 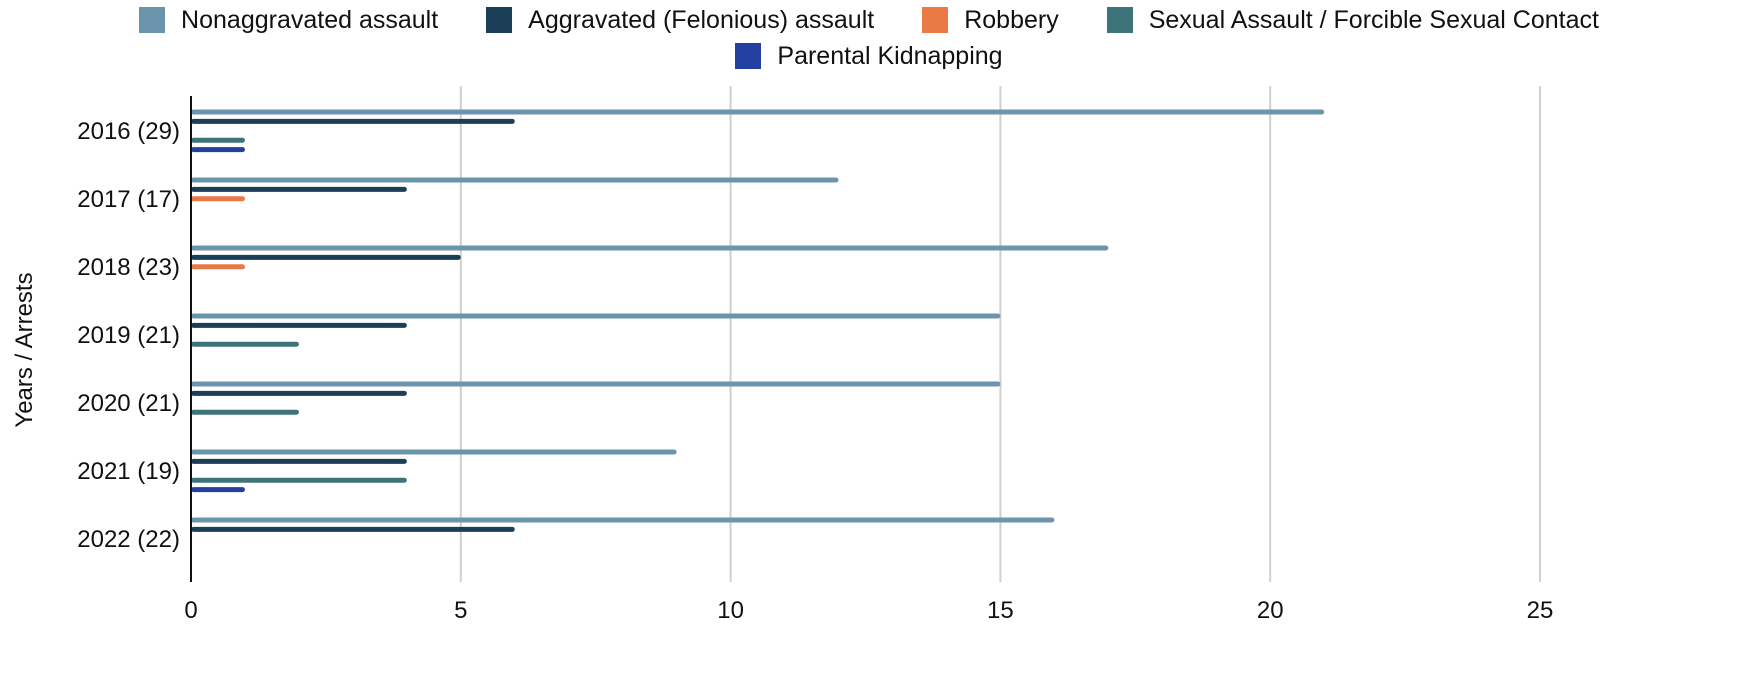 I want to click on legend-swatch-robbery, so click(x=935, y=20).